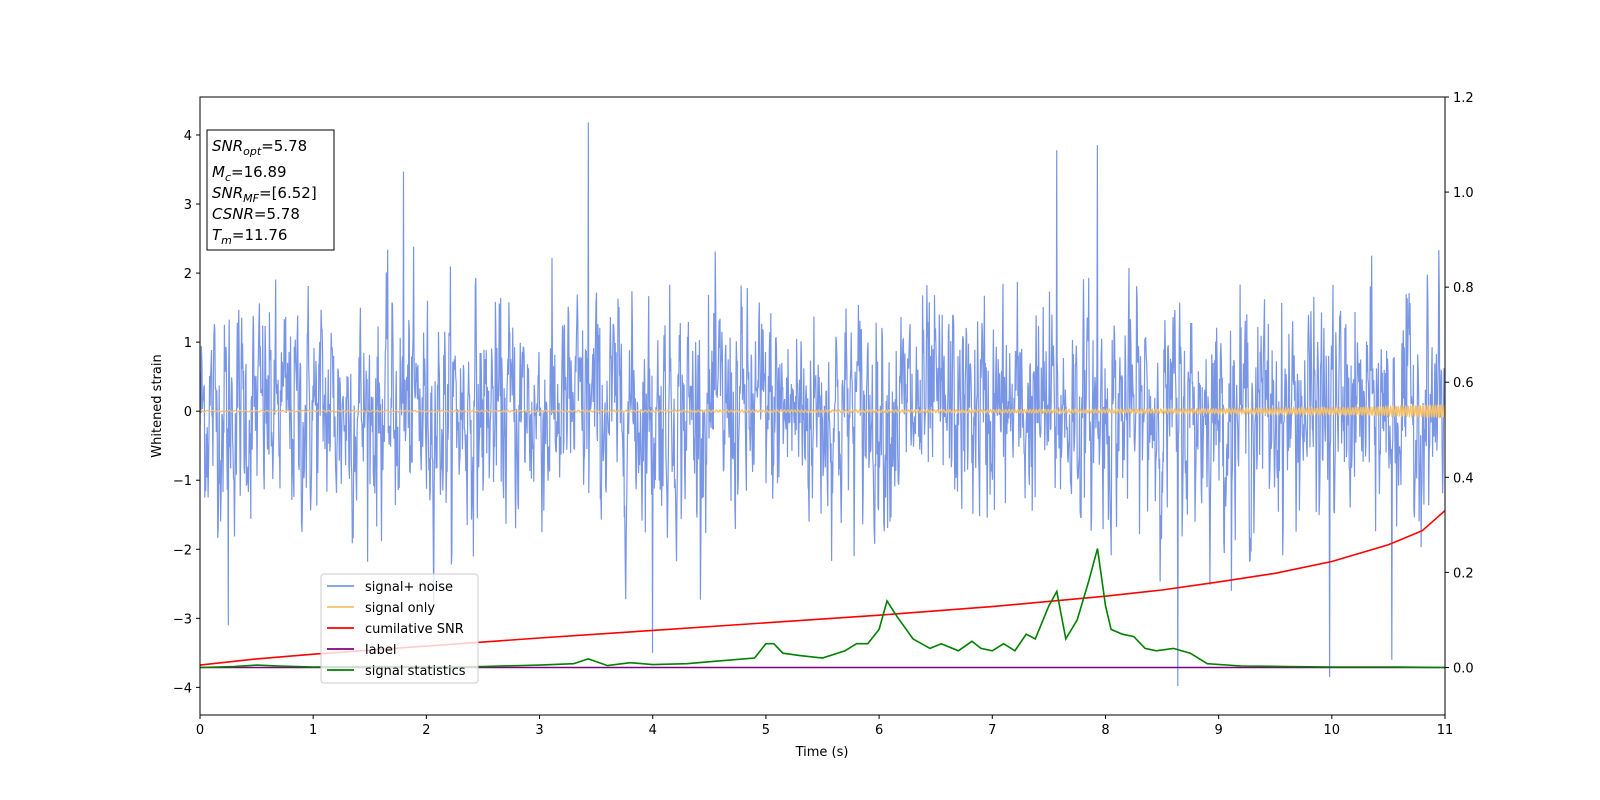 This screenshot has width=1600, height=800. I want to click on y-tick-label: 2, so click(188, 274).